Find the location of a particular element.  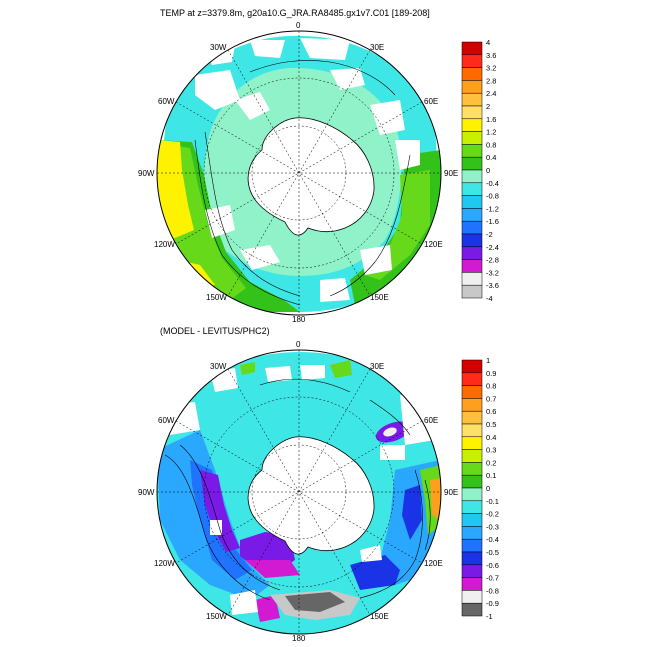

top-label-0: 0 is located at coordinates (298, 25).